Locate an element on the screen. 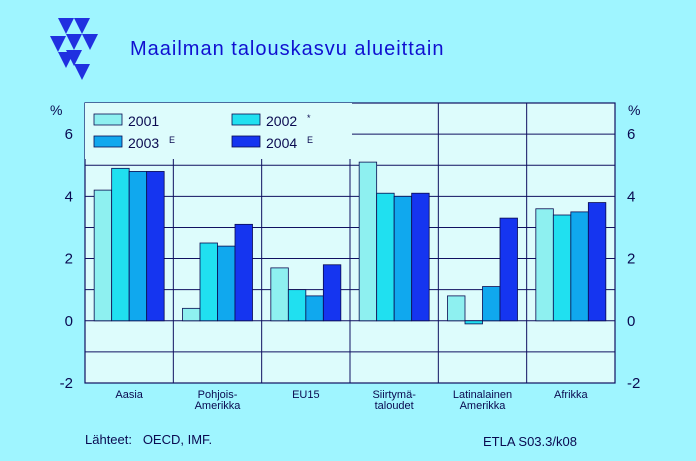  x-tick-label: EU15 is located at coordinates (306, 395).